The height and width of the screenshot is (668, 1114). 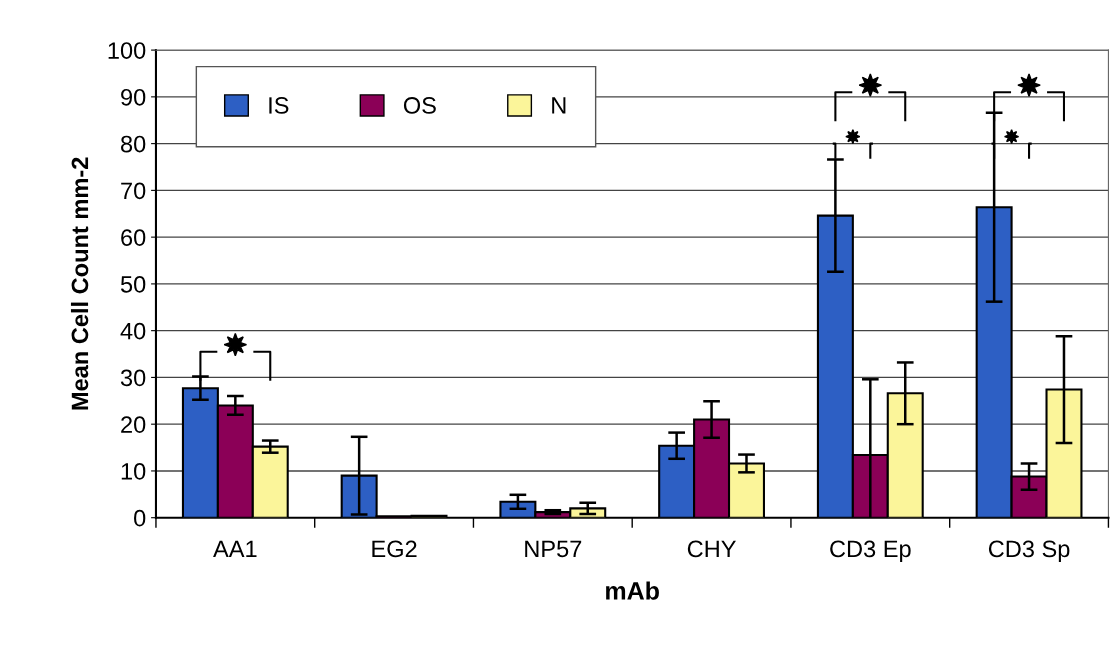 I want to click on x-tick-label: CD3 Sp, so click(x=1029, y=551).